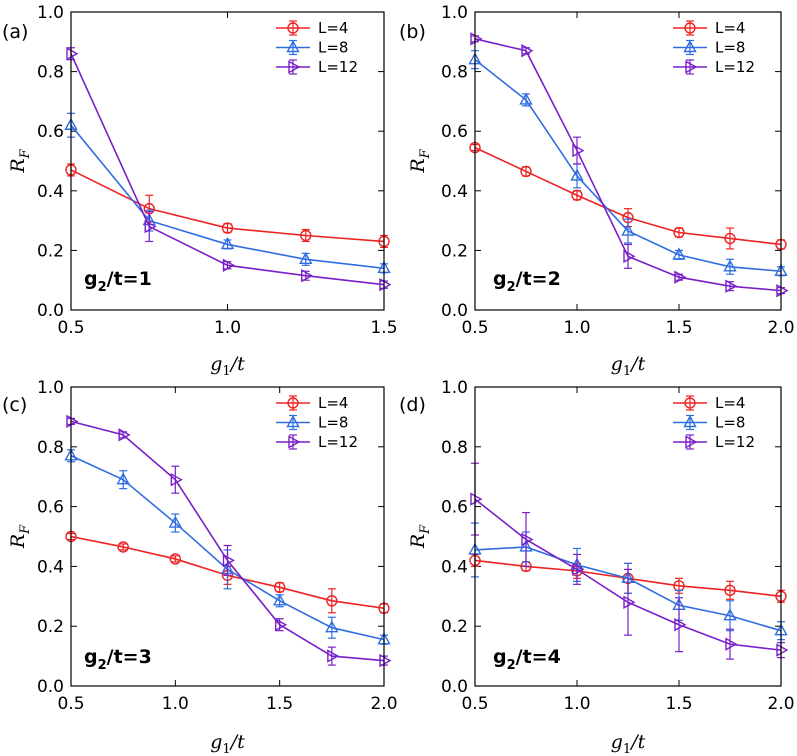 Image resolution: width=797 pixels, height=756 pixels. Describe the element at coordinates (102, 287) in the screenshot. I see `annotation-subscript: 2` at that location.